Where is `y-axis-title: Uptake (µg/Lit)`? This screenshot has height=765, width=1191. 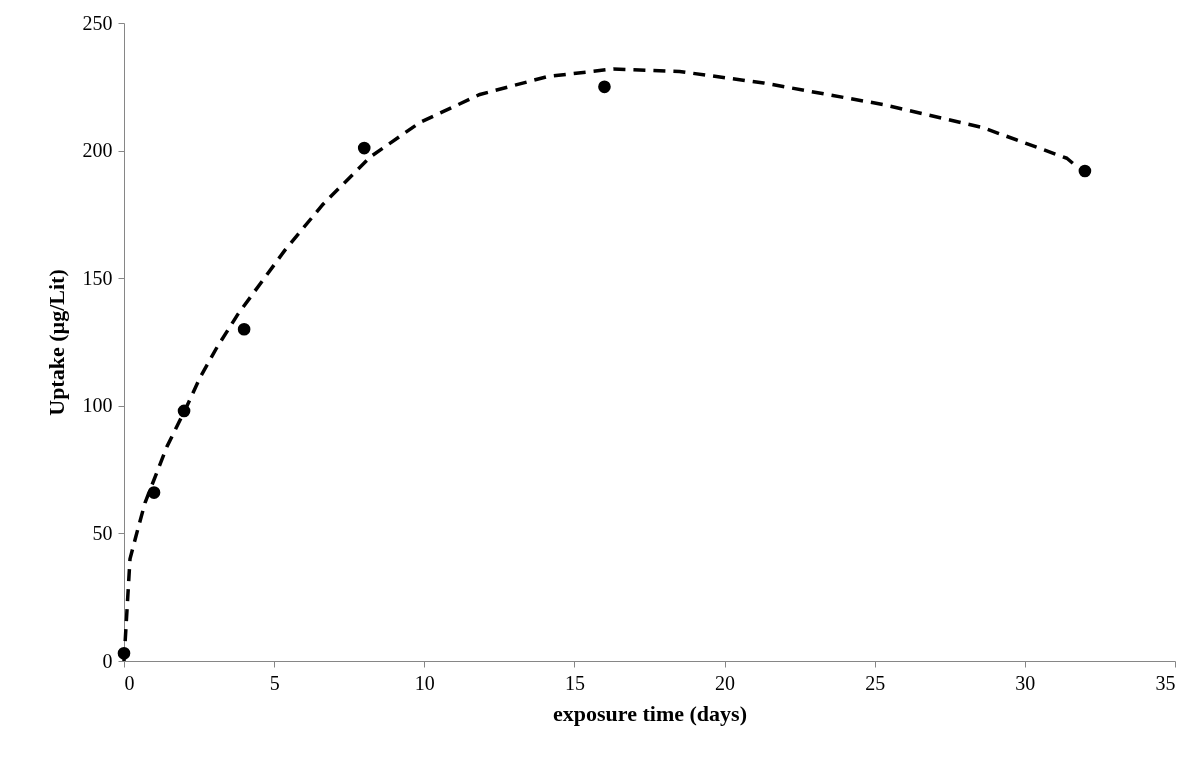 y-axis-title: Uptake (µg/Lit) is located at coordinates (56, 342).